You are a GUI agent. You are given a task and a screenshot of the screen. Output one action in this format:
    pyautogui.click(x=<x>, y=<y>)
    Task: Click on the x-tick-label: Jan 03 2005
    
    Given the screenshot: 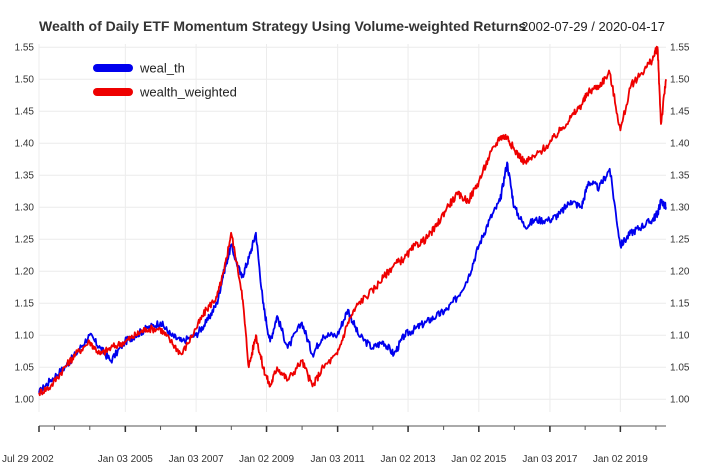 What is the action you would take?
    pyautogui.click(x=125, y=459)
    